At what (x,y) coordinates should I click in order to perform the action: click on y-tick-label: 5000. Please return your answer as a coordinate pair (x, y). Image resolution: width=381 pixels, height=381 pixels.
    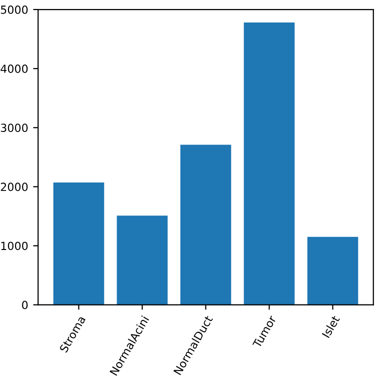
    Looking at the image, I should click on (14, 10).